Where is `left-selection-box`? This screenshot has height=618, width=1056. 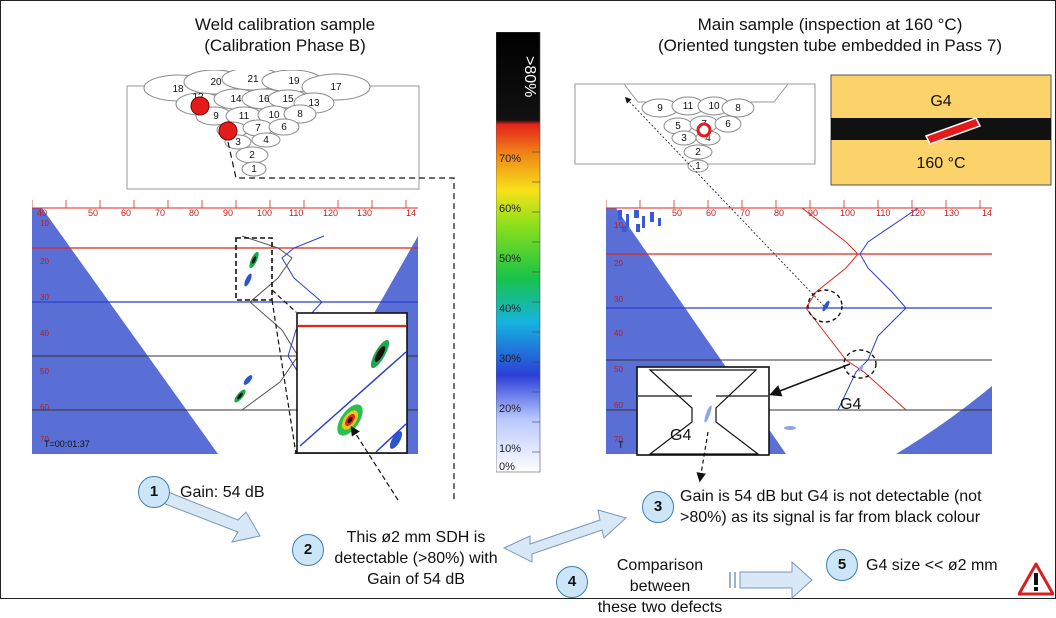 left-selection-box is located at coordinates (254, 269).